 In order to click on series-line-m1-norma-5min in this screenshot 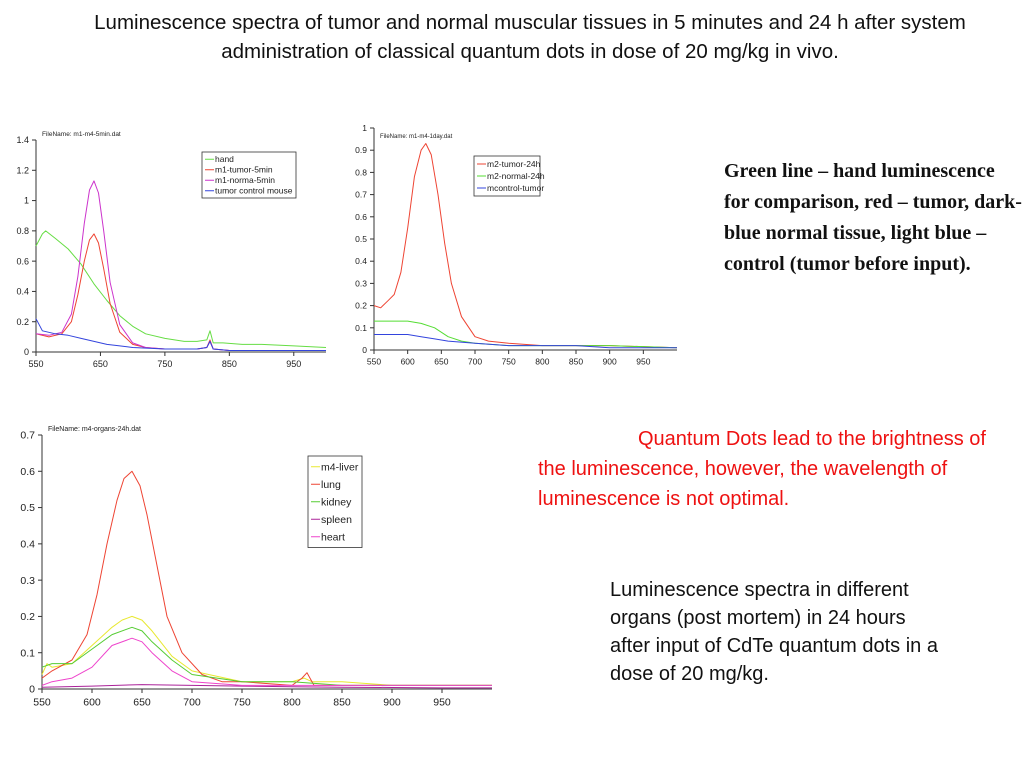, I will do `click(180, 265)`.